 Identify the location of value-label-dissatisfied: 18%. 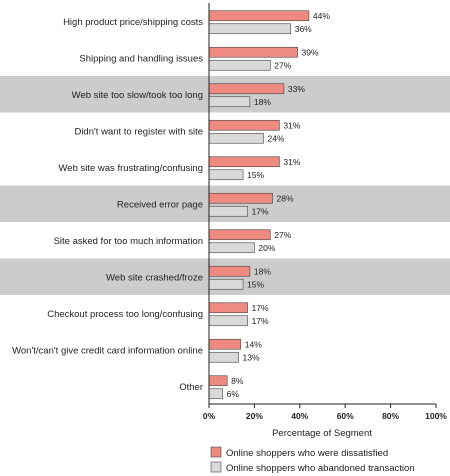
(262, 271).